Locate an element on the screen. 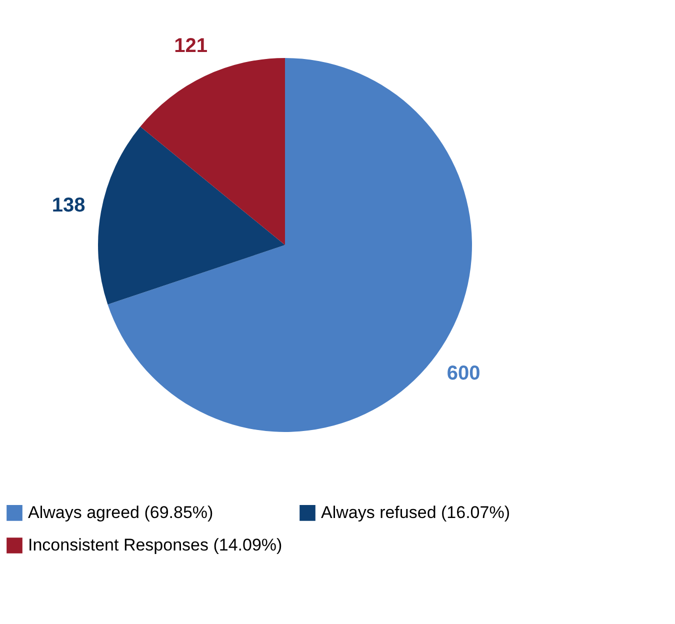  legend-label: Always agreed (69.85%) is located at coordinates (121, 512).